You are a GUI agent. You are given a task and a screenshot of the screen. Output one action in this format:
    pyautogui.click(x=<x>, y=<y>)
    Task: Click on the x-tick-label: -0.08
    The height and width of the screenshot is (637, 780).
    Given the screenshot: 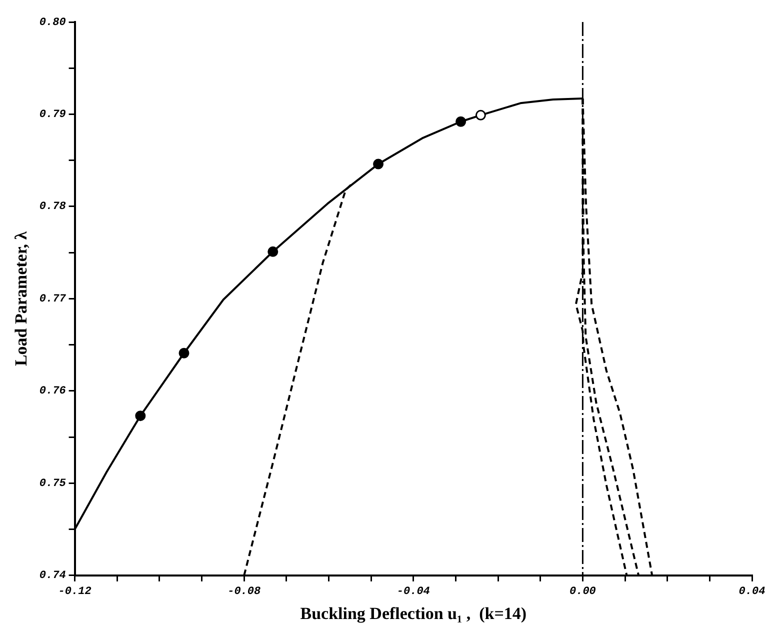 What is the action you would take?
    pyautogui.click(x=244, y=592)
    